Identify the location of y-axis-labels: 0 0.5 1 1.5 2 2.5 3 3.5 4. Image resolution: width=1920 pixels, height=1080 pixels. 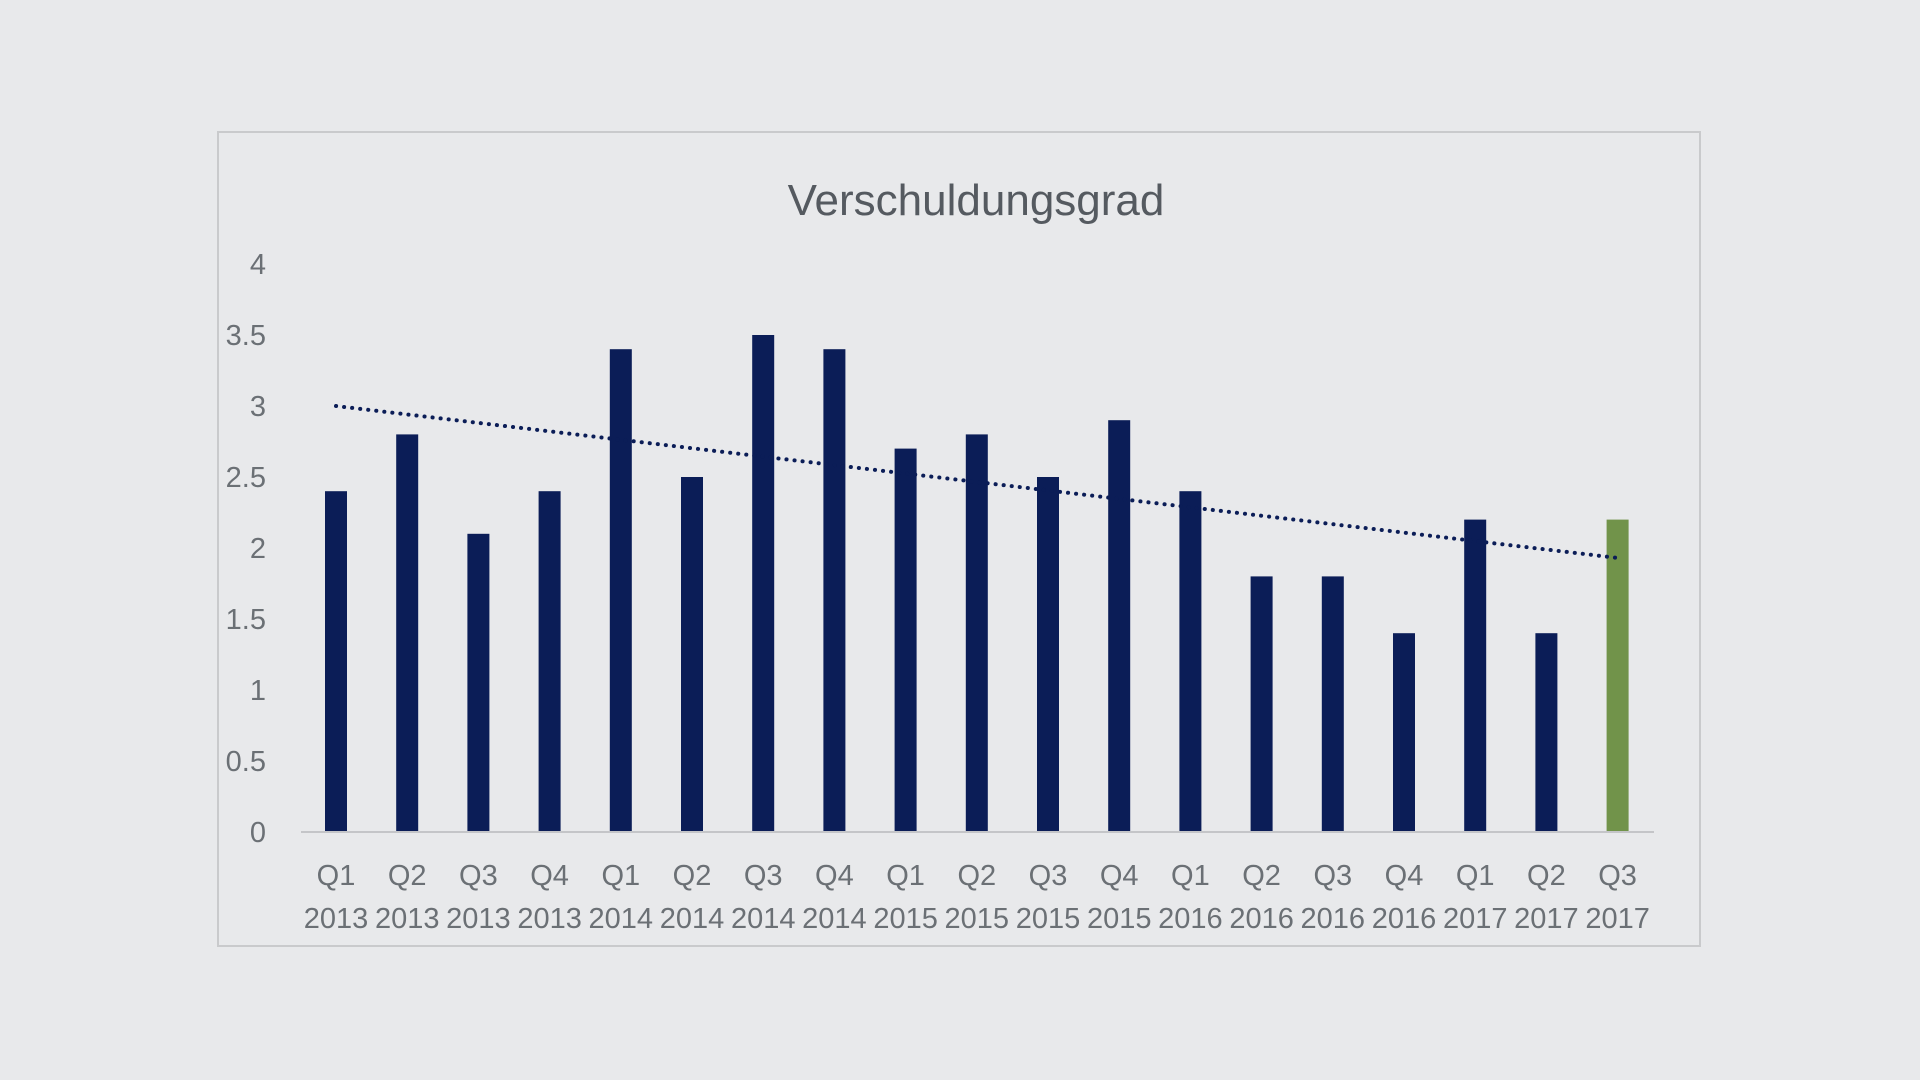
(246, 549).